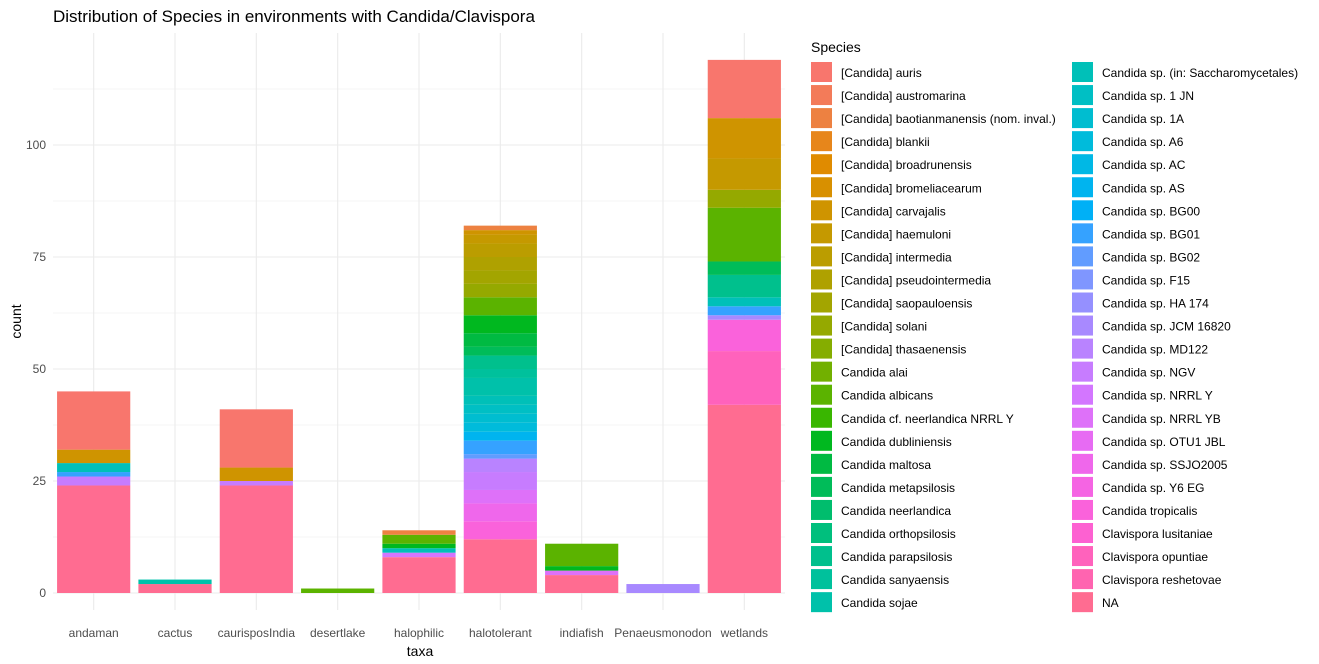  What do you see at coordinates (898, 534) in the screenshot?
I see `legend-label: Candida orthopsilosis` at bounding box center [898, 534].